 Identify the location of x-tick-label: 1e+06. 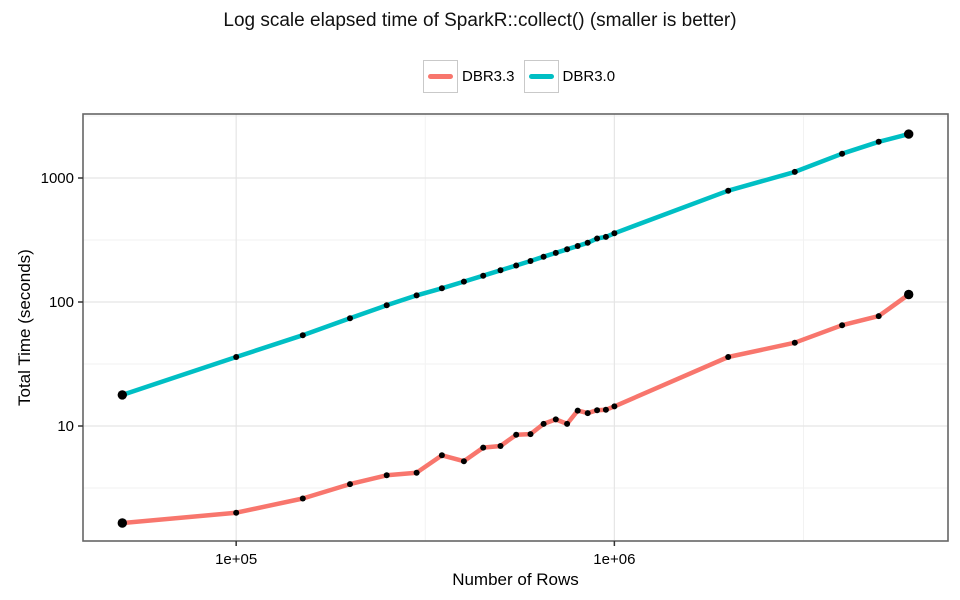
(614, 559).